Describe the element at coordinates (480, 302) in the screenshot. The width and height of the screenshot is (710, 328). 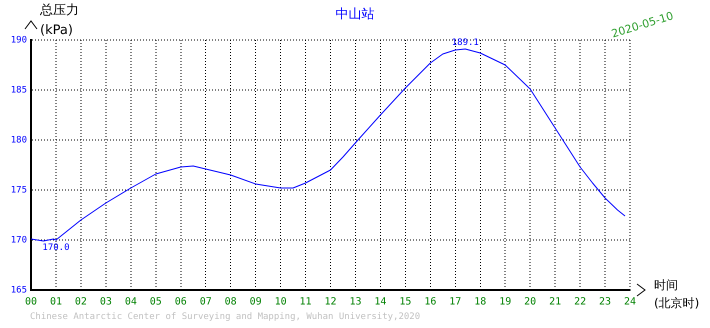
I see `x-tick-label: 18` at that location.